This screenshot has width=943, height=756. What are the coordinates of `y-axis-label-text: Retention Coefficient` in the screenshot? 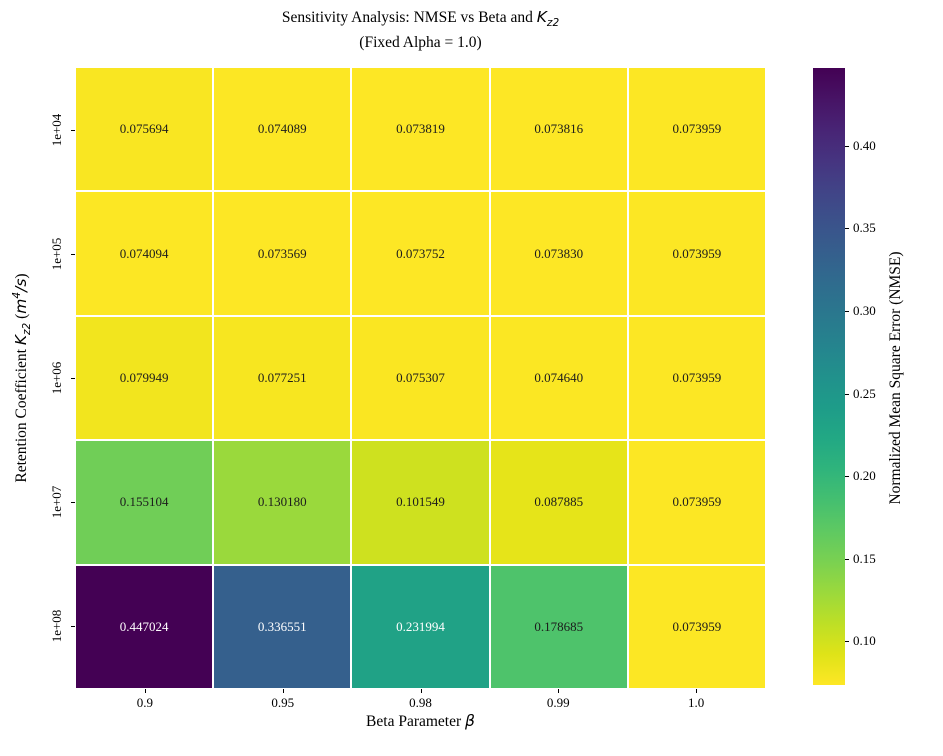 It's located at (22, 414).